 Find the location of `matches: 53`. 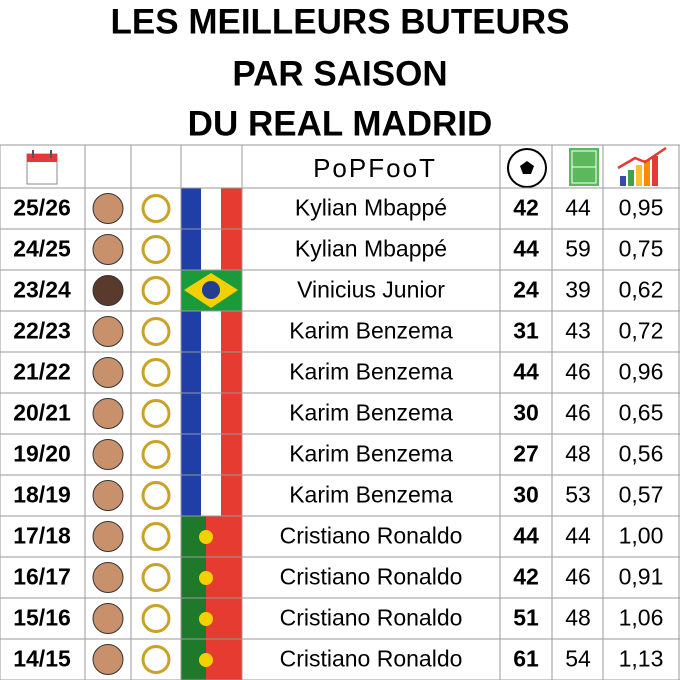

matches: 53 is located at coordinates (578, 495).